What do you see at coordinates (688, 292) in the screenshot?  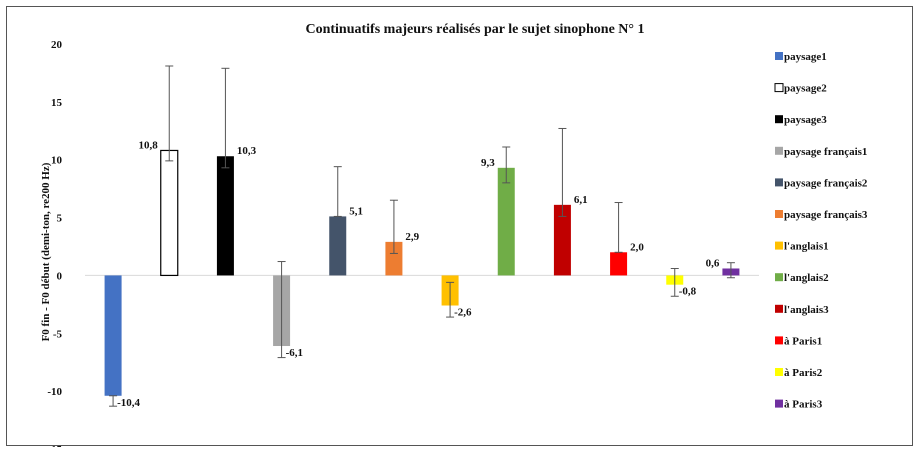 I see `data-label: -0,8` at bounding box center [688, 292].